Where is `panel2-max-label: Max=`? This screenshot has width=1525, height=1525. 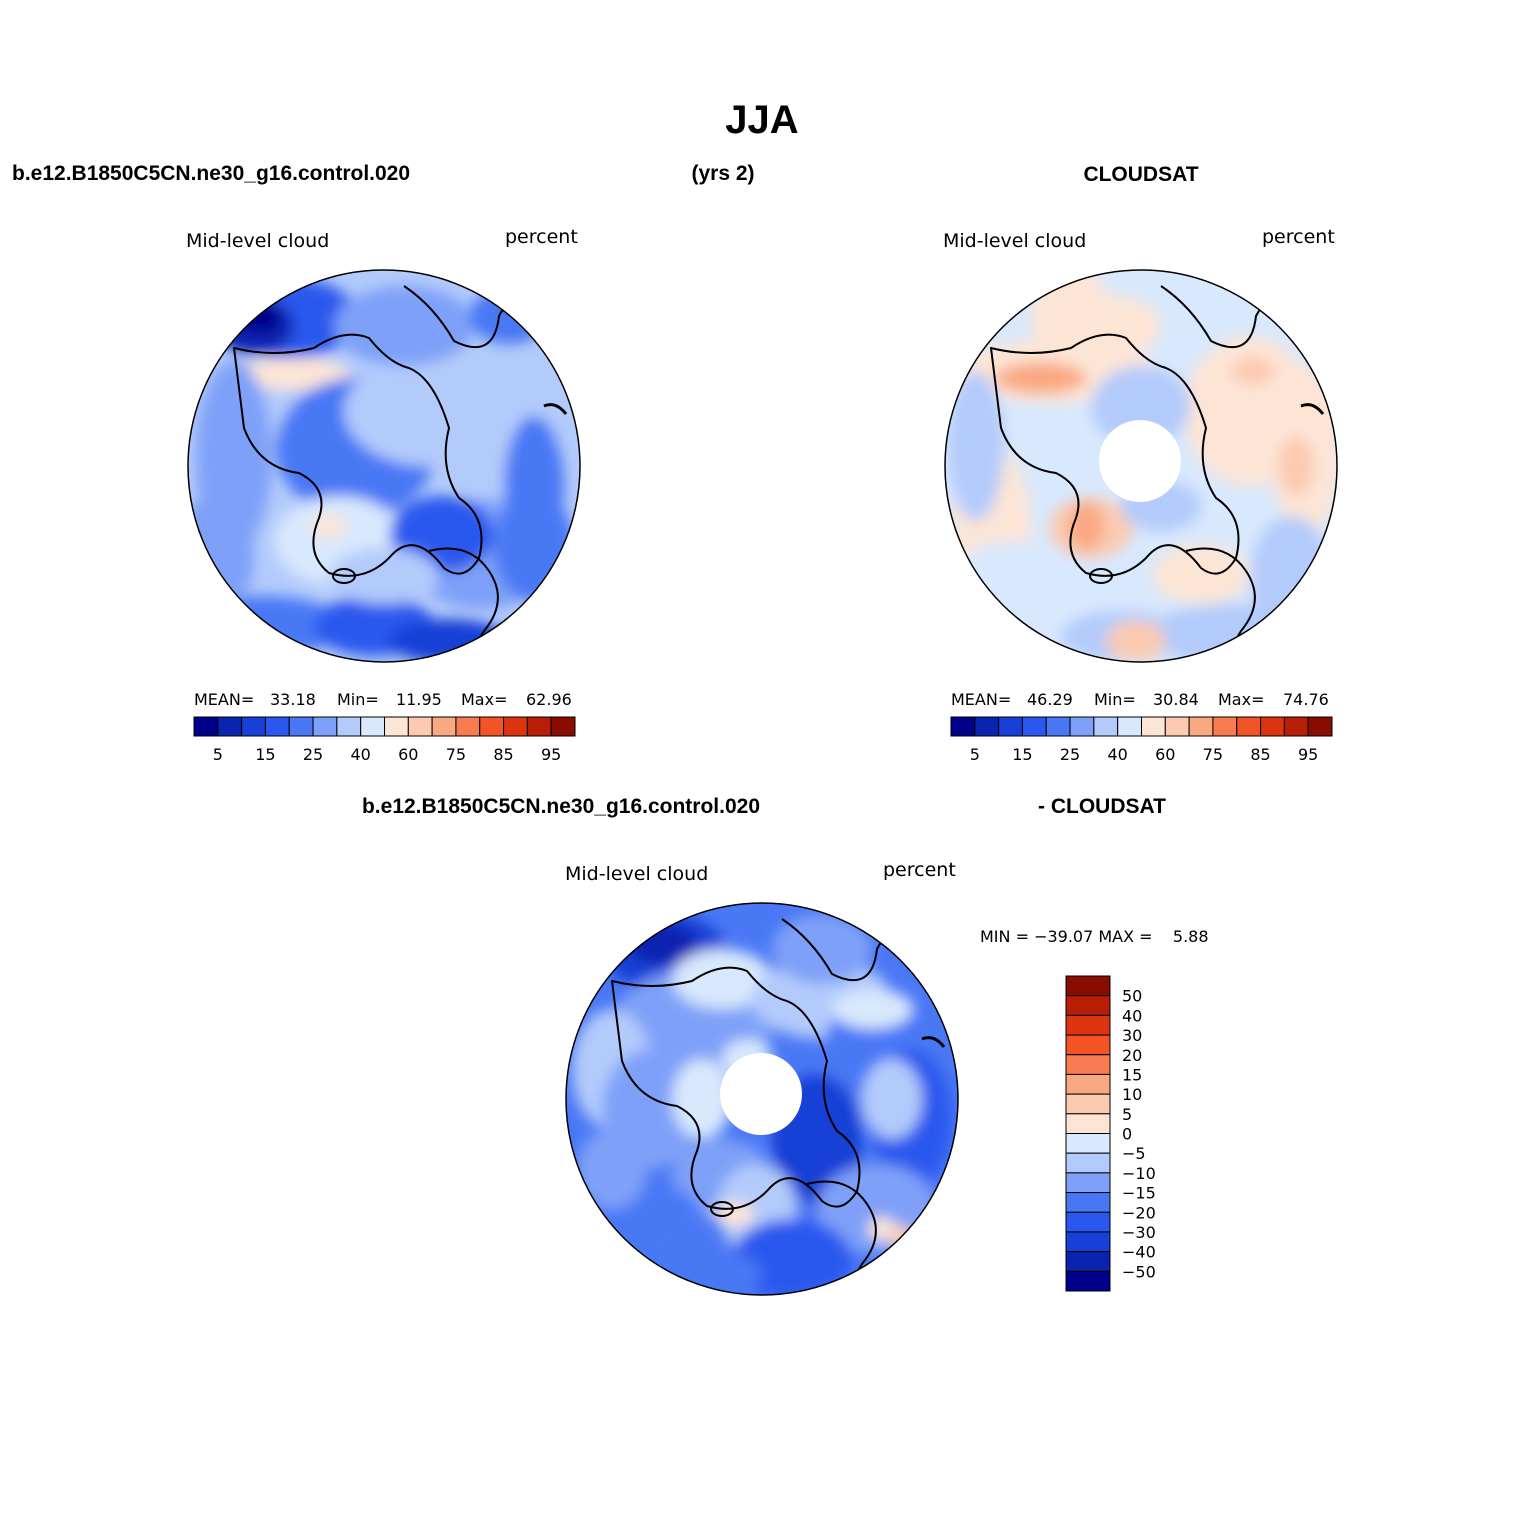 panel2-max-label: Max= is located at coordinates (1241, 699).